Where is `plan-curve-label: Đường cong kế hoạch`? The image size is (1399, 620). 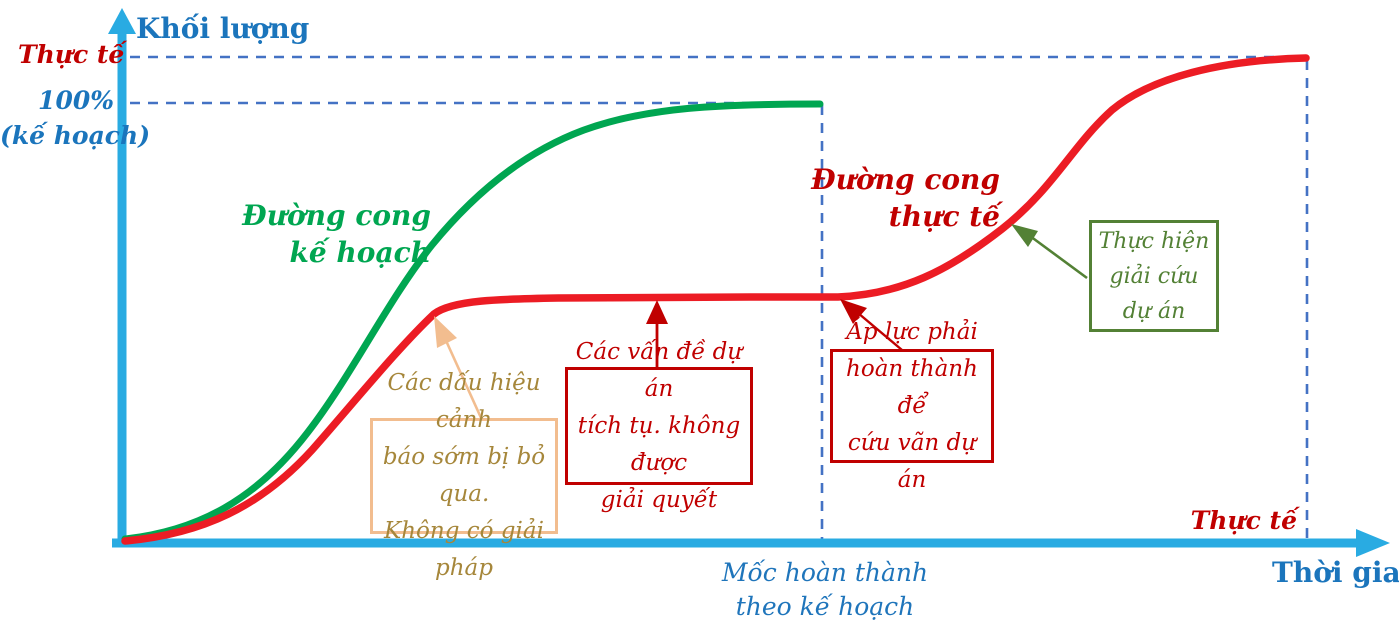
plan-curve-label: Đường cong kế hoạch is located at coordinates (333, 234).